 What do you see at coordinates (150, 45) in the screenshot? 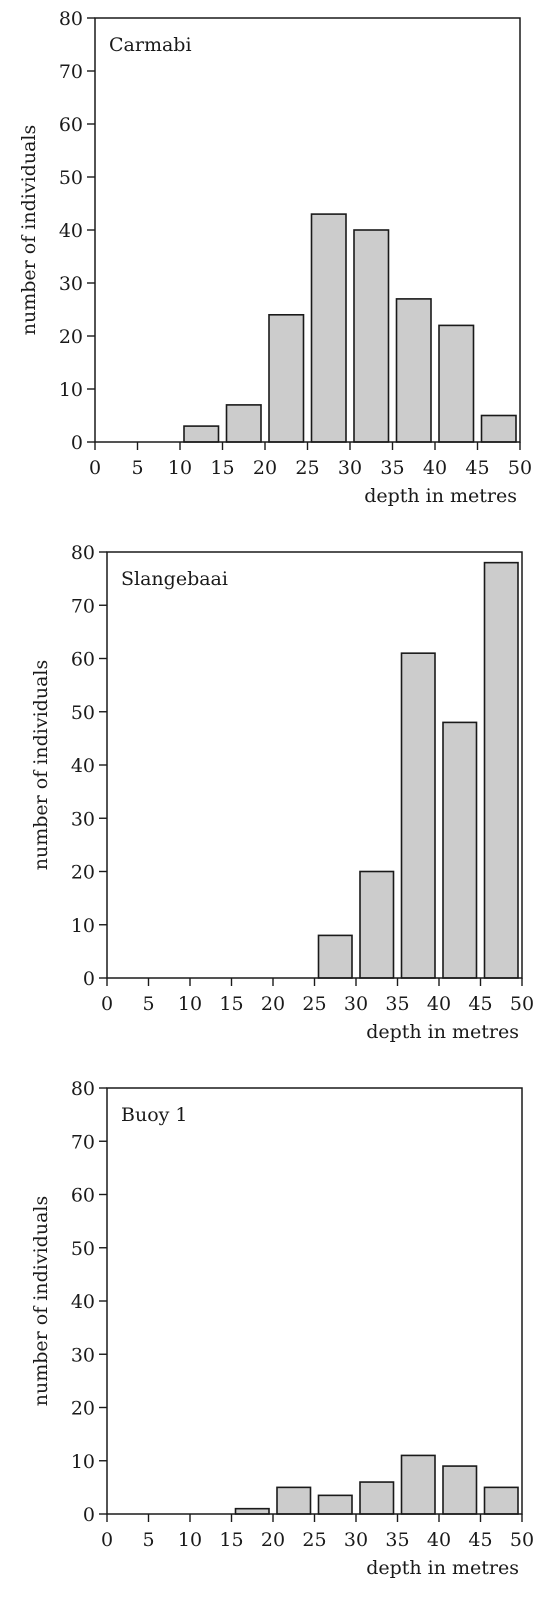
I see `panel-title: Carmabi` at bounding box center [150, 45].